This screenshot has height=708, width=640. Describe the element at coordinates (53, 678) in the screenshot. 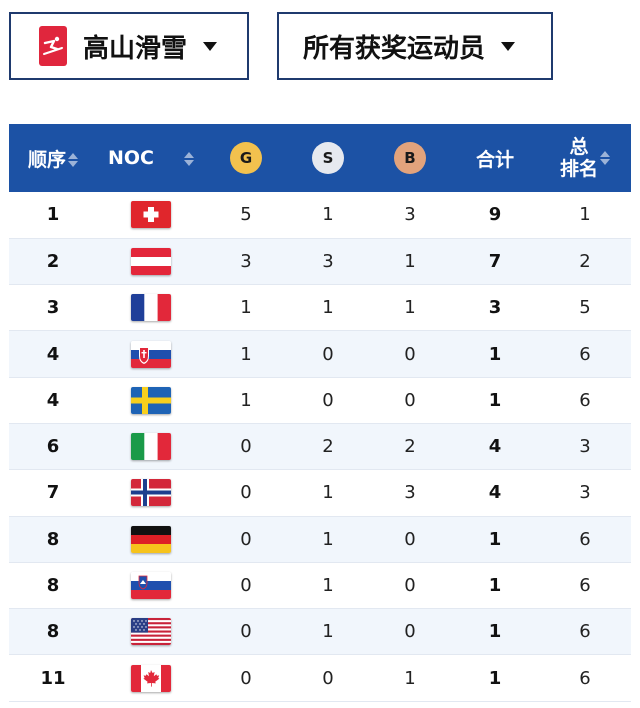

I see `order-cell: 11` at that location.